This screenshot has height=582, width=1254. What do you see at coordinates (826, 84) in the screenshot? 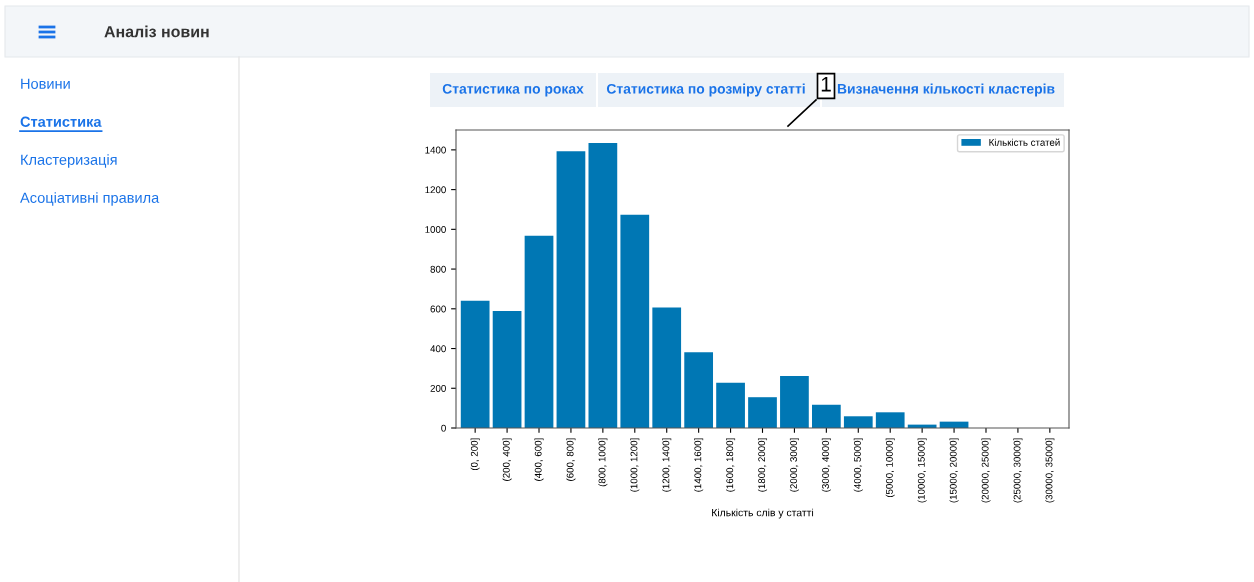
I see `text: 1` at bounding box center [826, 84].